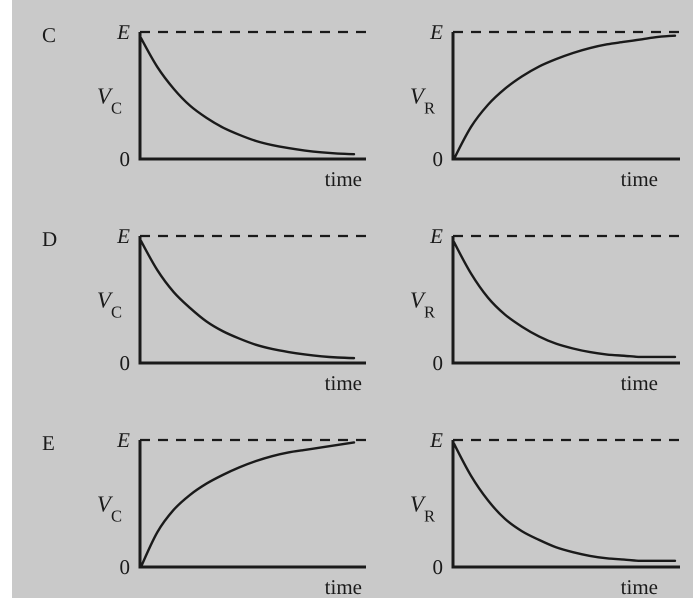  I want to click on chart-title: C, so click(49, 35).